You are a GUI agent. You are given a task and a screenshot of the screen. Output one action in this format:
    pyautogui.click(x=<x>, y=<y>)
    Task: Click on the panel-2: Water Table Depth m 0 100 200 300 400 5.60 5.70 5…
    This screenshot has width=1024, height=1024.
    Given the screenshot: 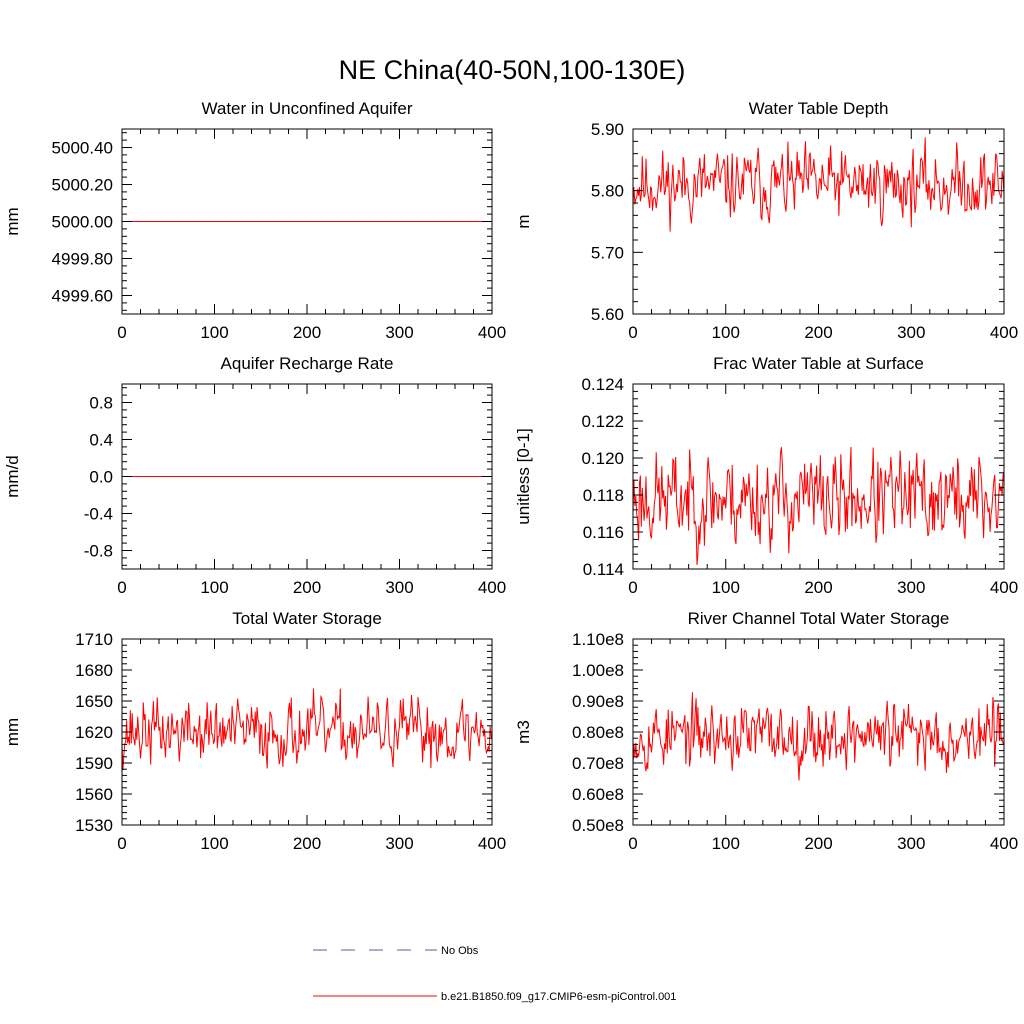 What is the action you would take?
    pyautogui.click(x=766, y=220)
    